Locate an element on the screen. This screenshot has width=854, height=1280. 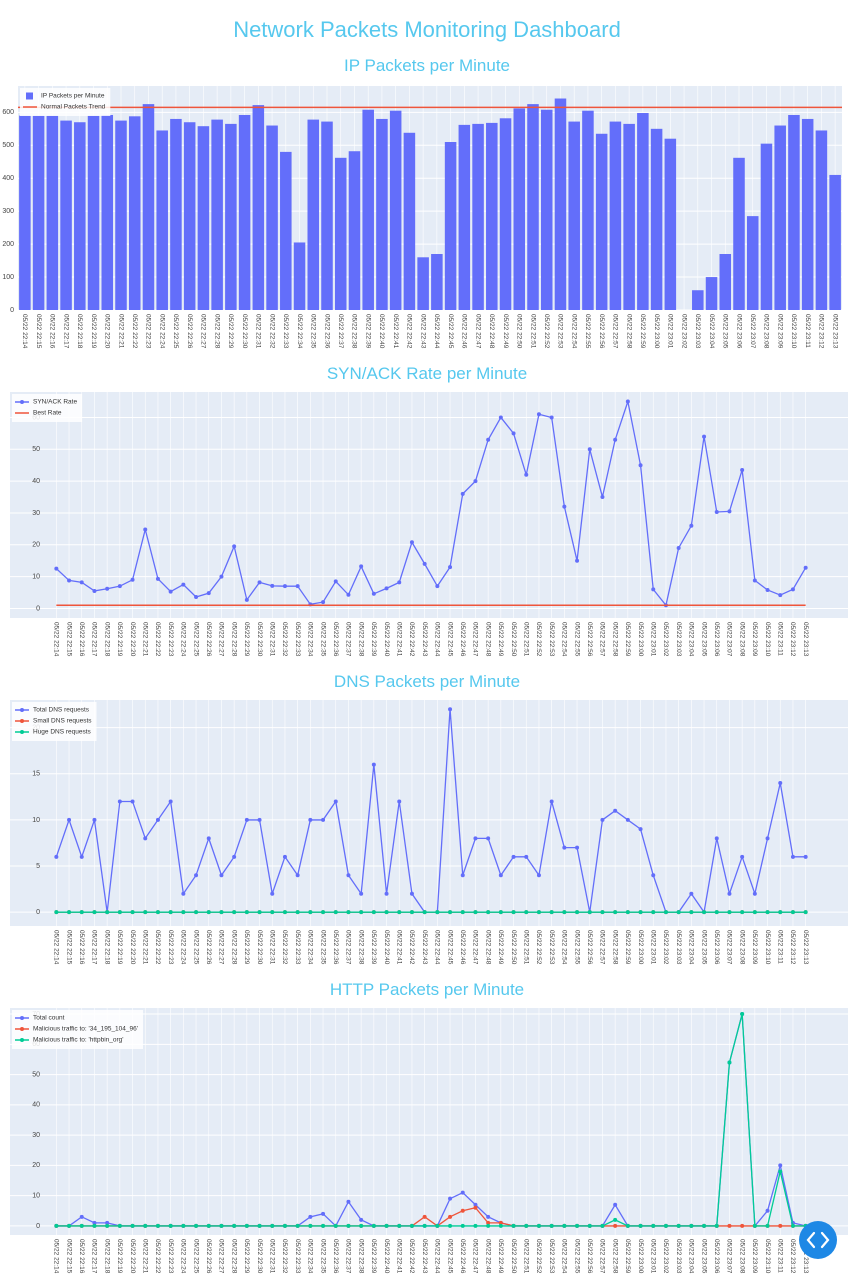
x-tick-label: 05/22 22:29 is located at coordinates (230, 331).